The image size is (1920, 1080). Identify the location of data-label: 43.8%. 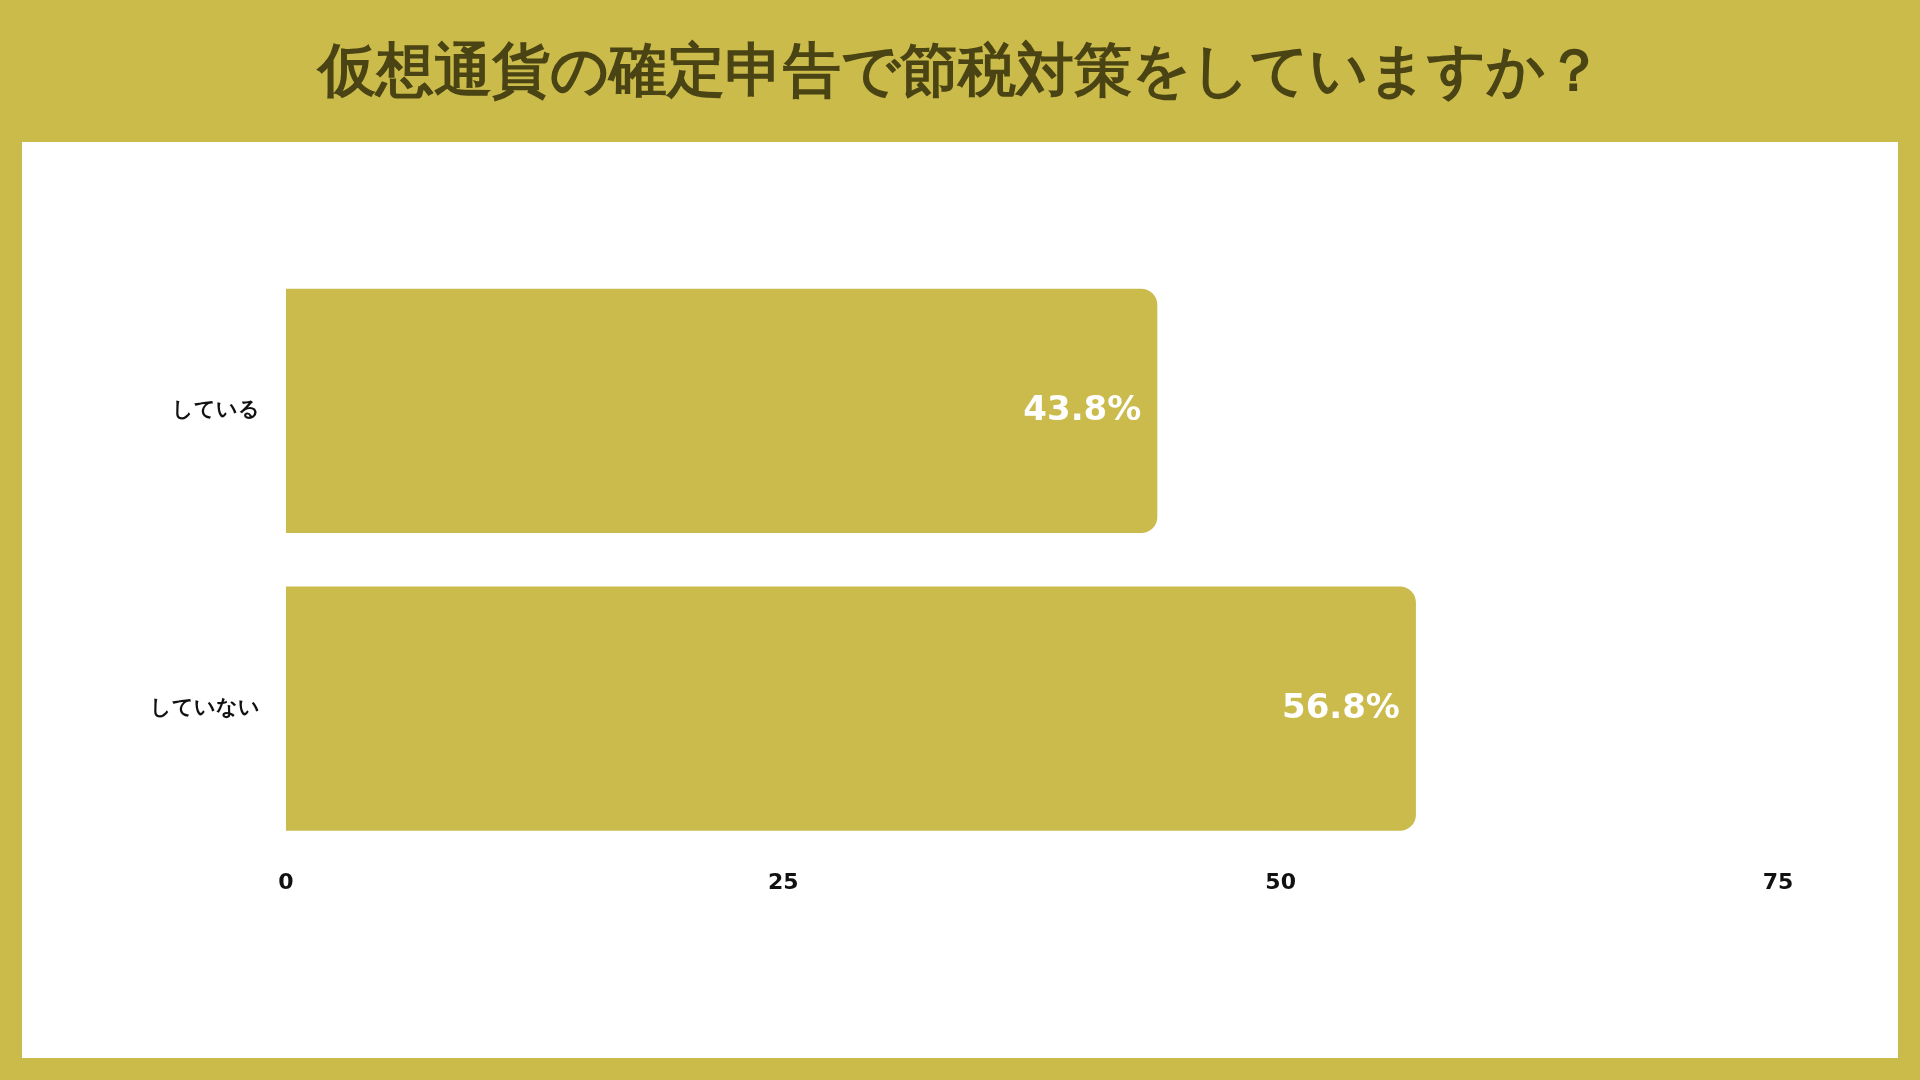
(1082, 407).